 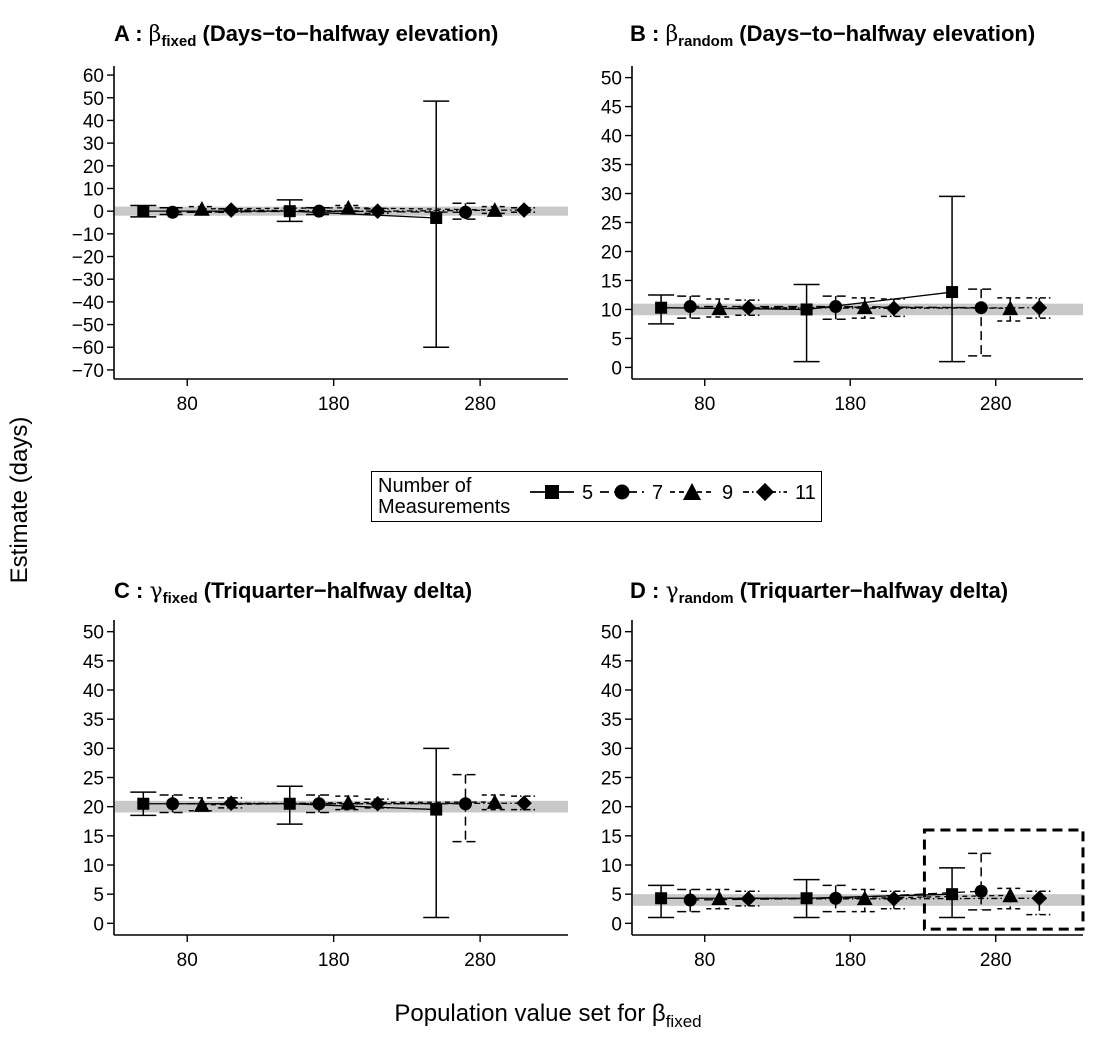 What do you see at coordinates (638, 33) in the screenshot?
I see `panel-letter: B` at bounding box center [638, 33].